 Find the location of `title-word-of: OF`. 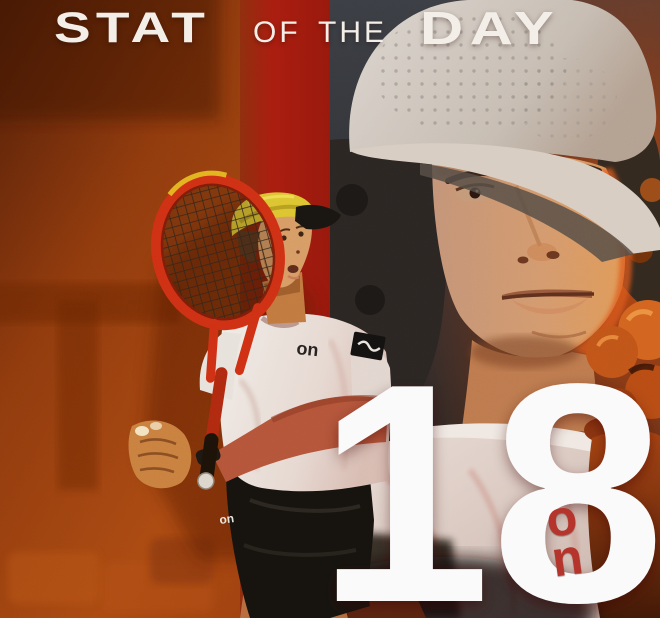

title-word-of: OF is located at coordinates (277, 32).